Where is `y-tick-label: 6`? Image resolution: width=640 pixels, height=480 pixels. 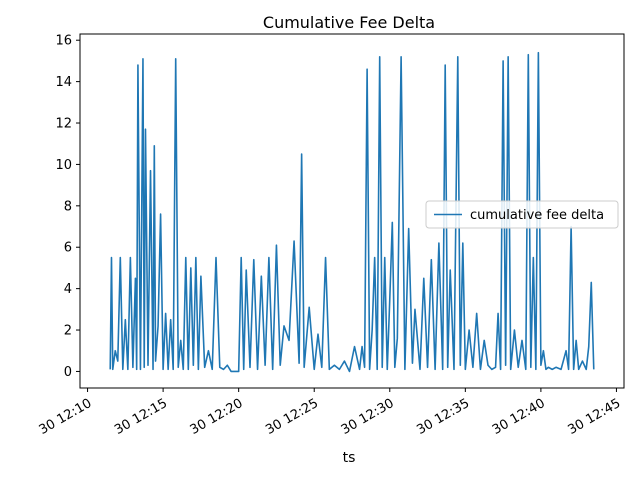 y-tick-label: 6 is located at coordinates (68, 248).